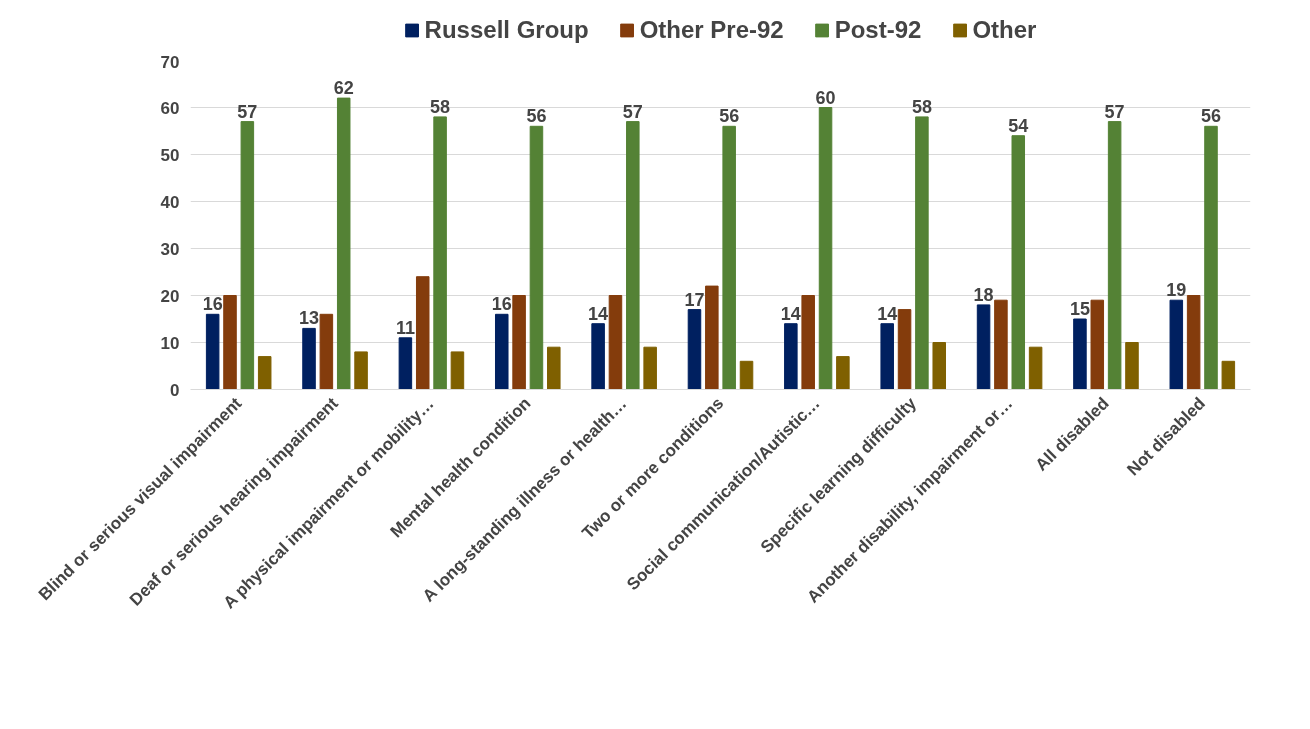  What do you see at coordinates (170, 343) in the screenshot?
I see `y-tick-label: 10` at bounding box center [170, 343].